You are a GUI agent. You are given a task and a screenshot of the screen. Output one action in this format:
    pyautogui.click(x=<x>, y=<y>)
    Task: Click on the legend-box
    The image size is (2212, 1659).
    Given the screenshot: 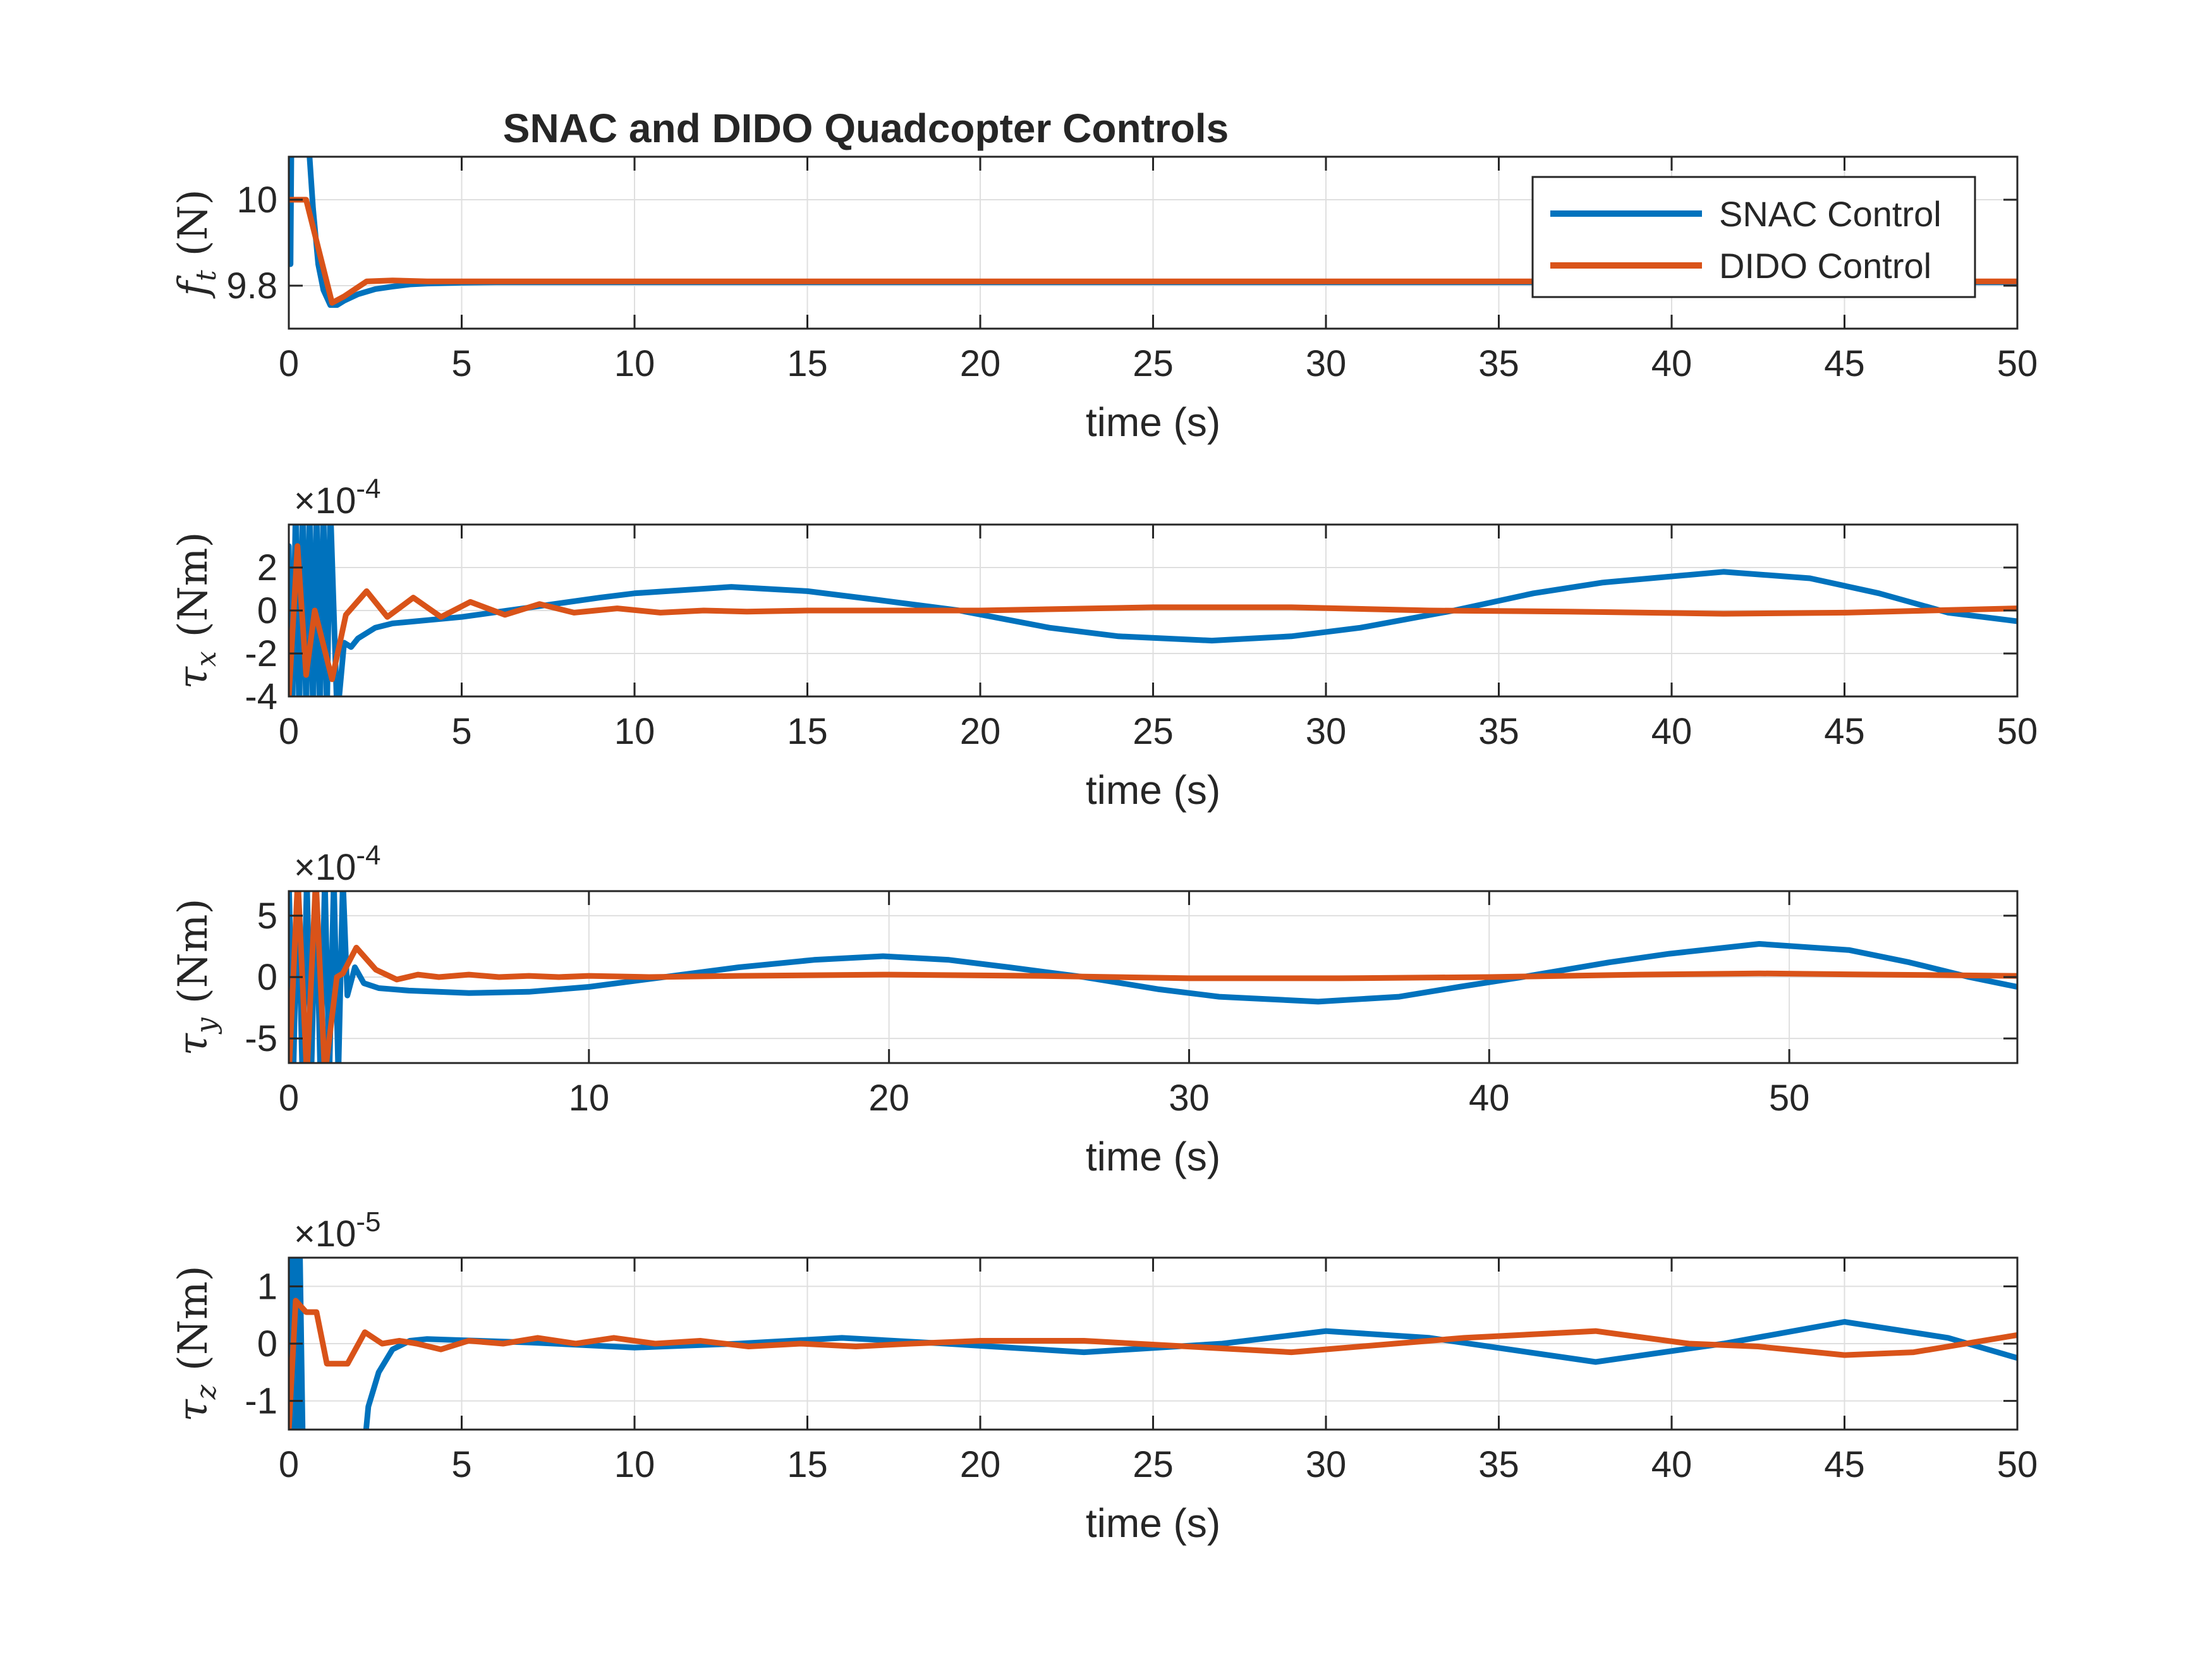 What is the action you would take?
    pyautogui.click(x=1753, y=237)
    